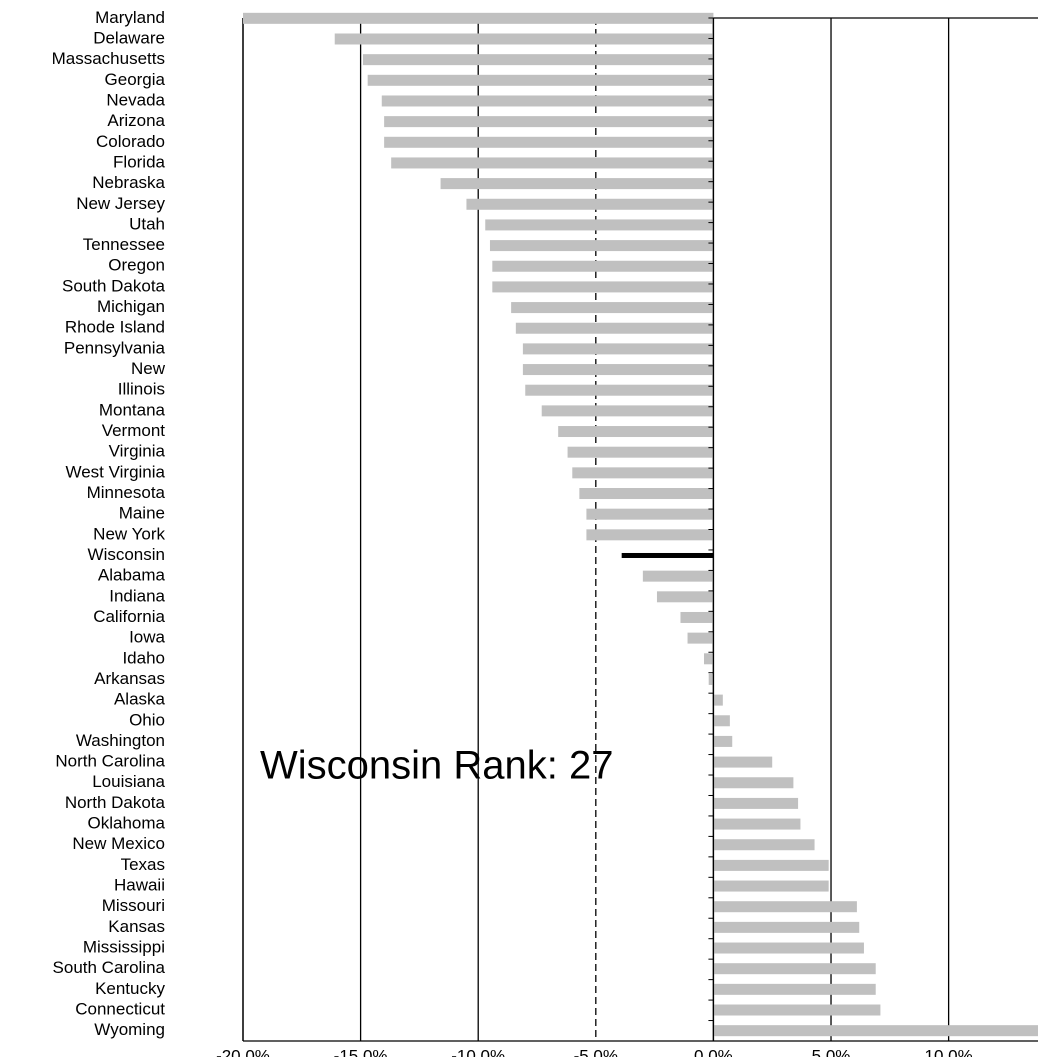  I want to click on y-tick-label: Idaho, so click(143, 657).